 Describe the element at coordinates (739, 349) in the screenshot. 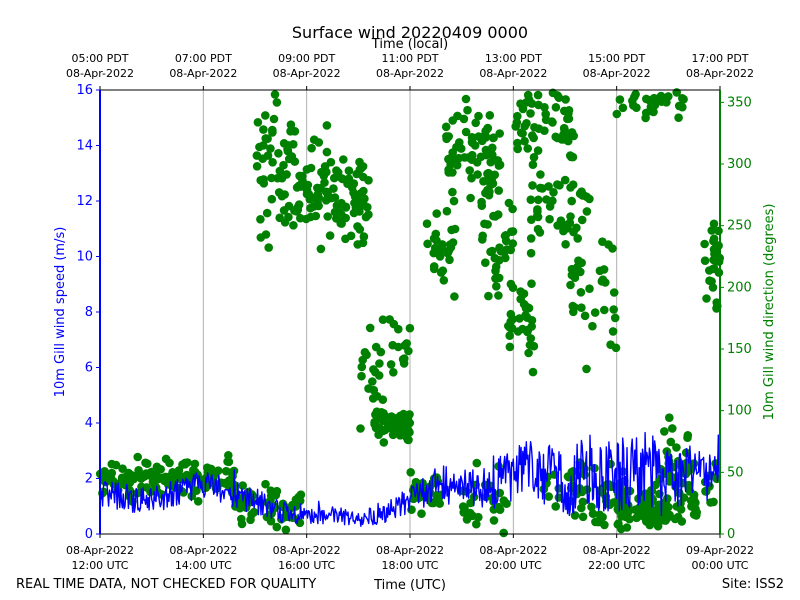

I see `right-y-tick-label: 150` at that location.